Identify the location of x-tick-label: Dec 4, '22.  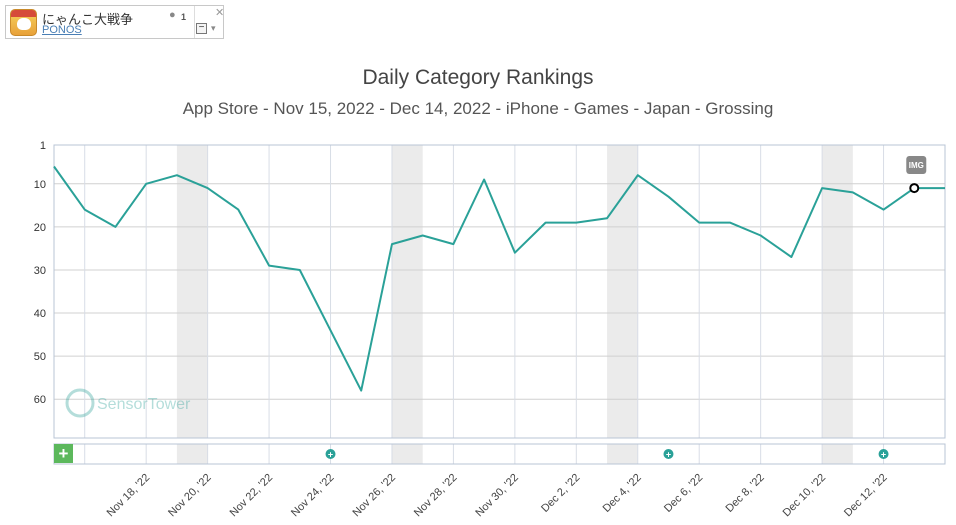
(622, 493).